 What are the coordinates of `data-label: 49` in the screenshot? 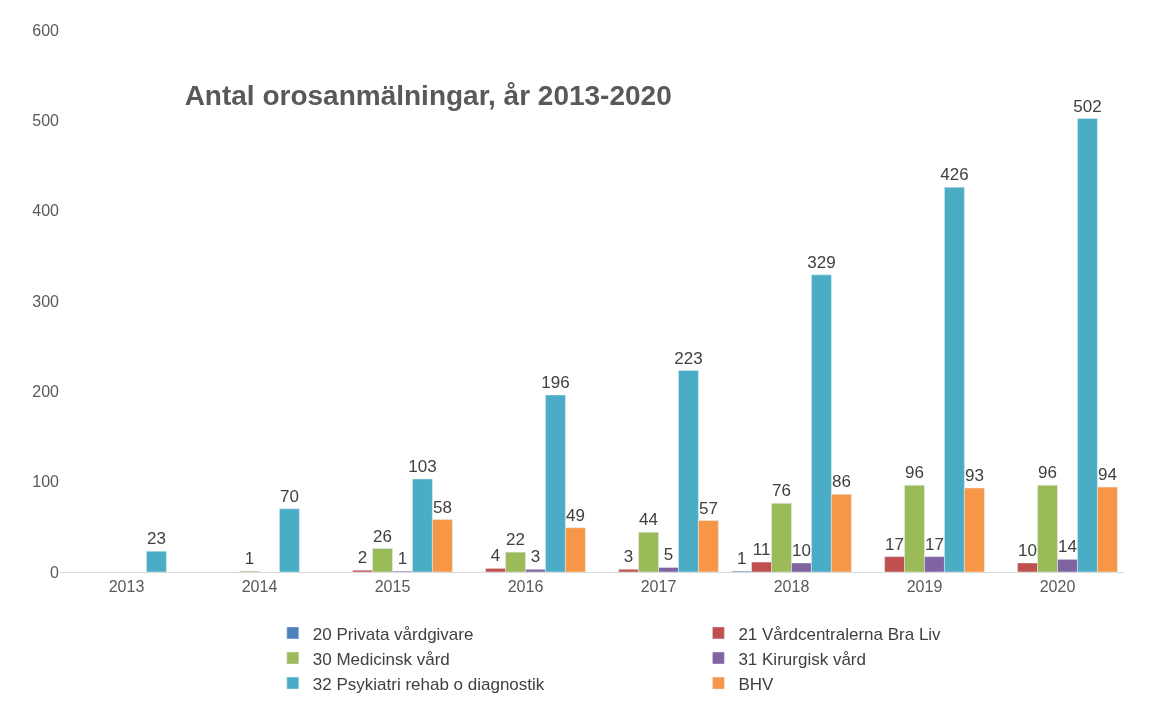 It's located at (575, 515).